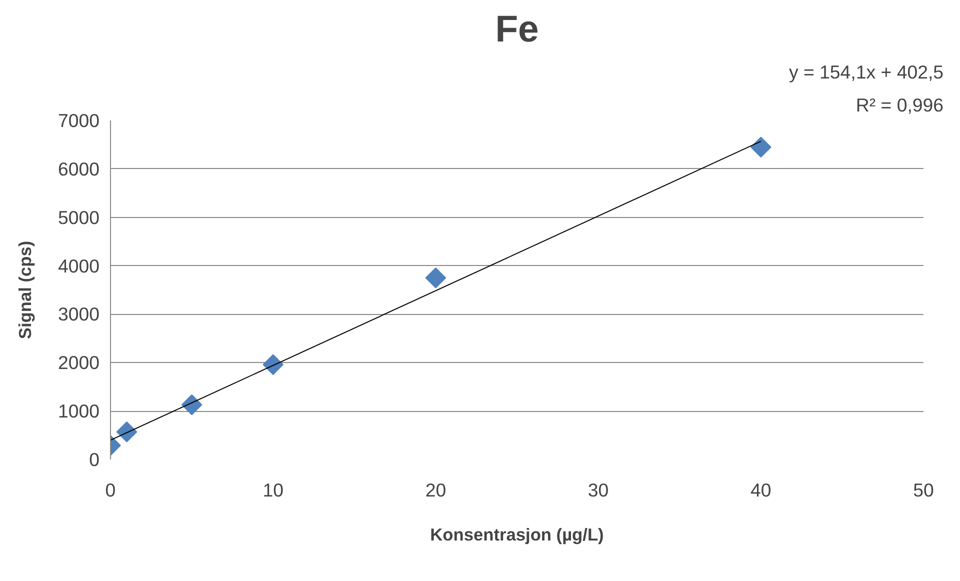 The image size is (960, 581). What do you see at coordinates (79, 411) in the screenshot?
I see `y-tick-label: 1000` at bounding box center [79, 411].